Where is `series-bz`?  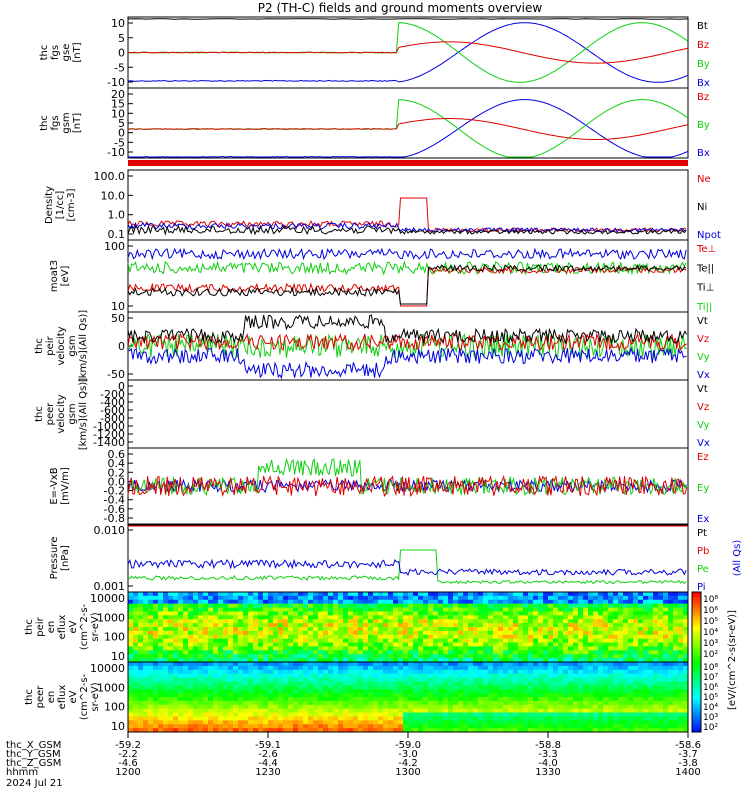
series-bz is located at coordinates (408, 52).